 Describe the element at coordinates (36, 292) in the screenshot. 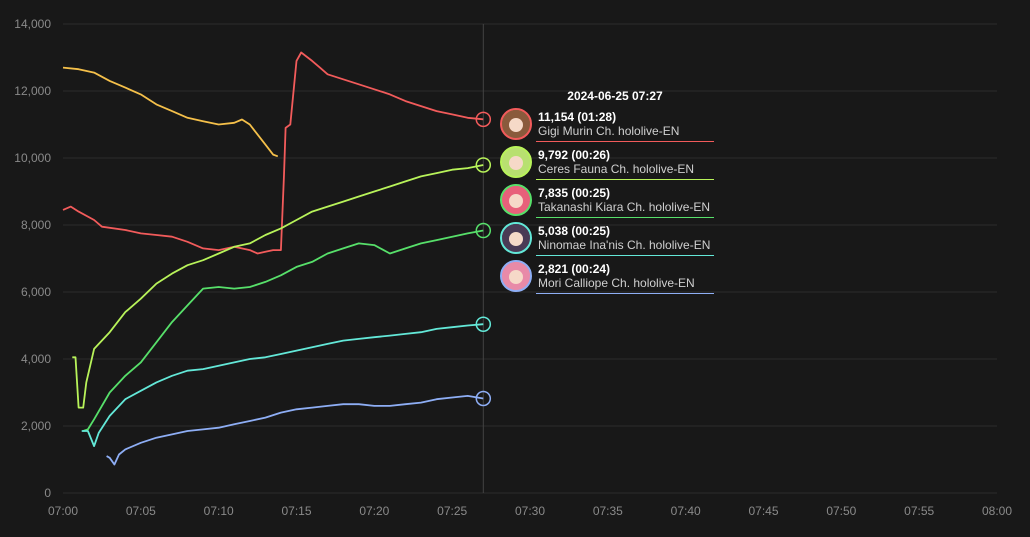

I see `y-tick-label: 6,000` at that location.